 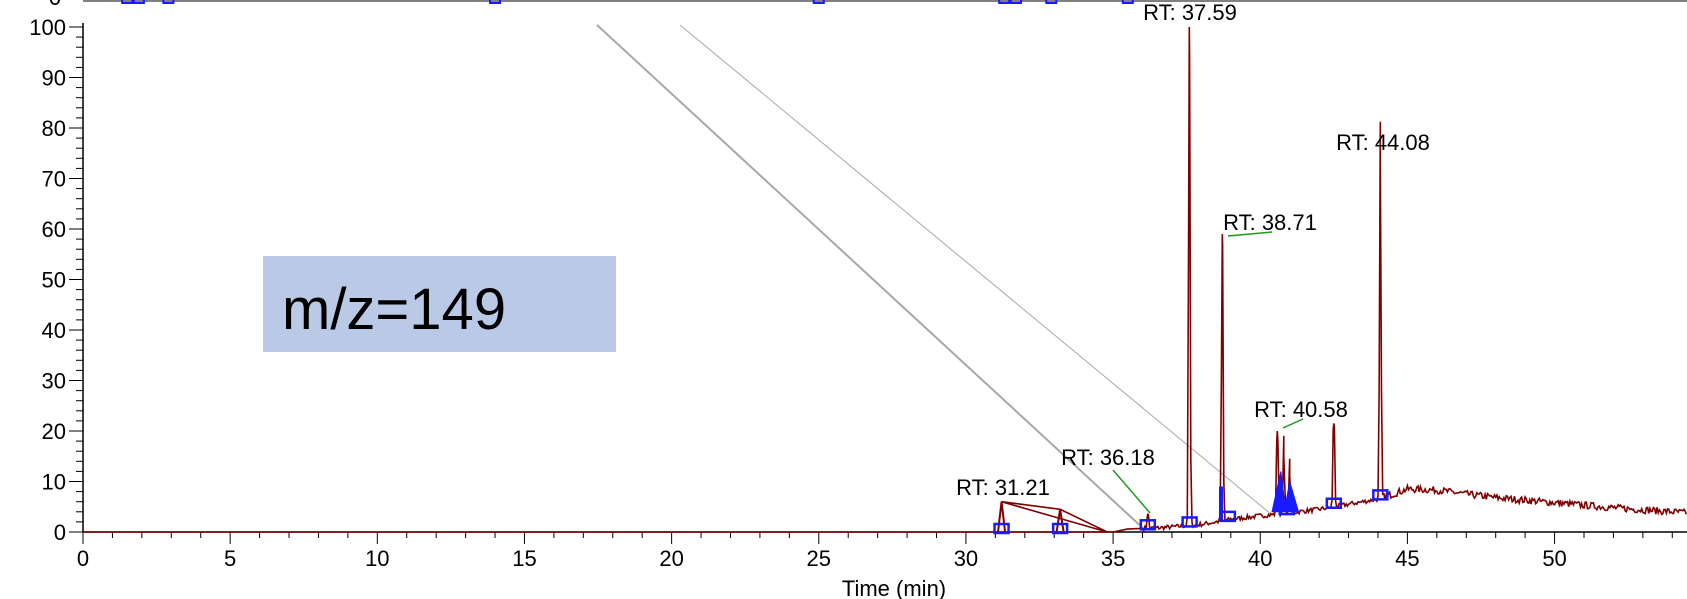 What do you see at coordinates (54, 128) in the screenshot?
I see `y-tick-label: 80` at bounding box center [54, 128].